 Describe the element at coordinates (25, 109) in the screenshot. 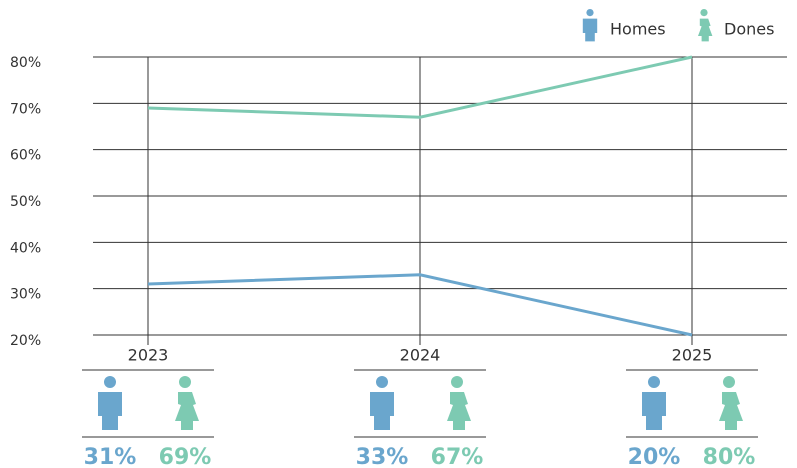

I see `y-tick-label: 70%` at that location.